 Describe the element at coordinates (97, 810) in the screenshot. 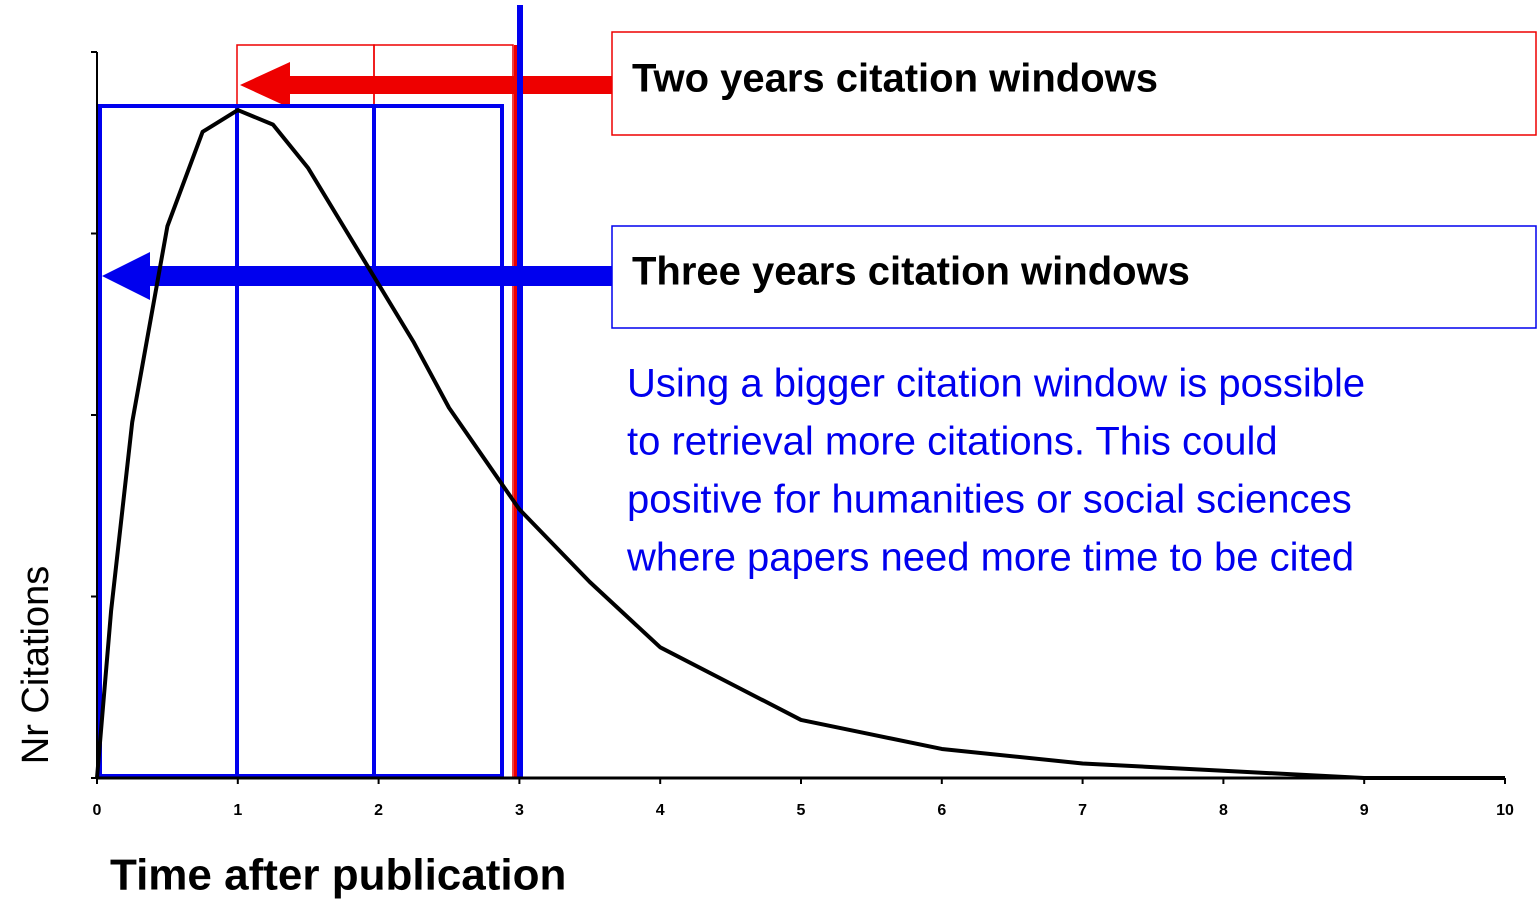

I see `x-tick-label: 0` at that location.